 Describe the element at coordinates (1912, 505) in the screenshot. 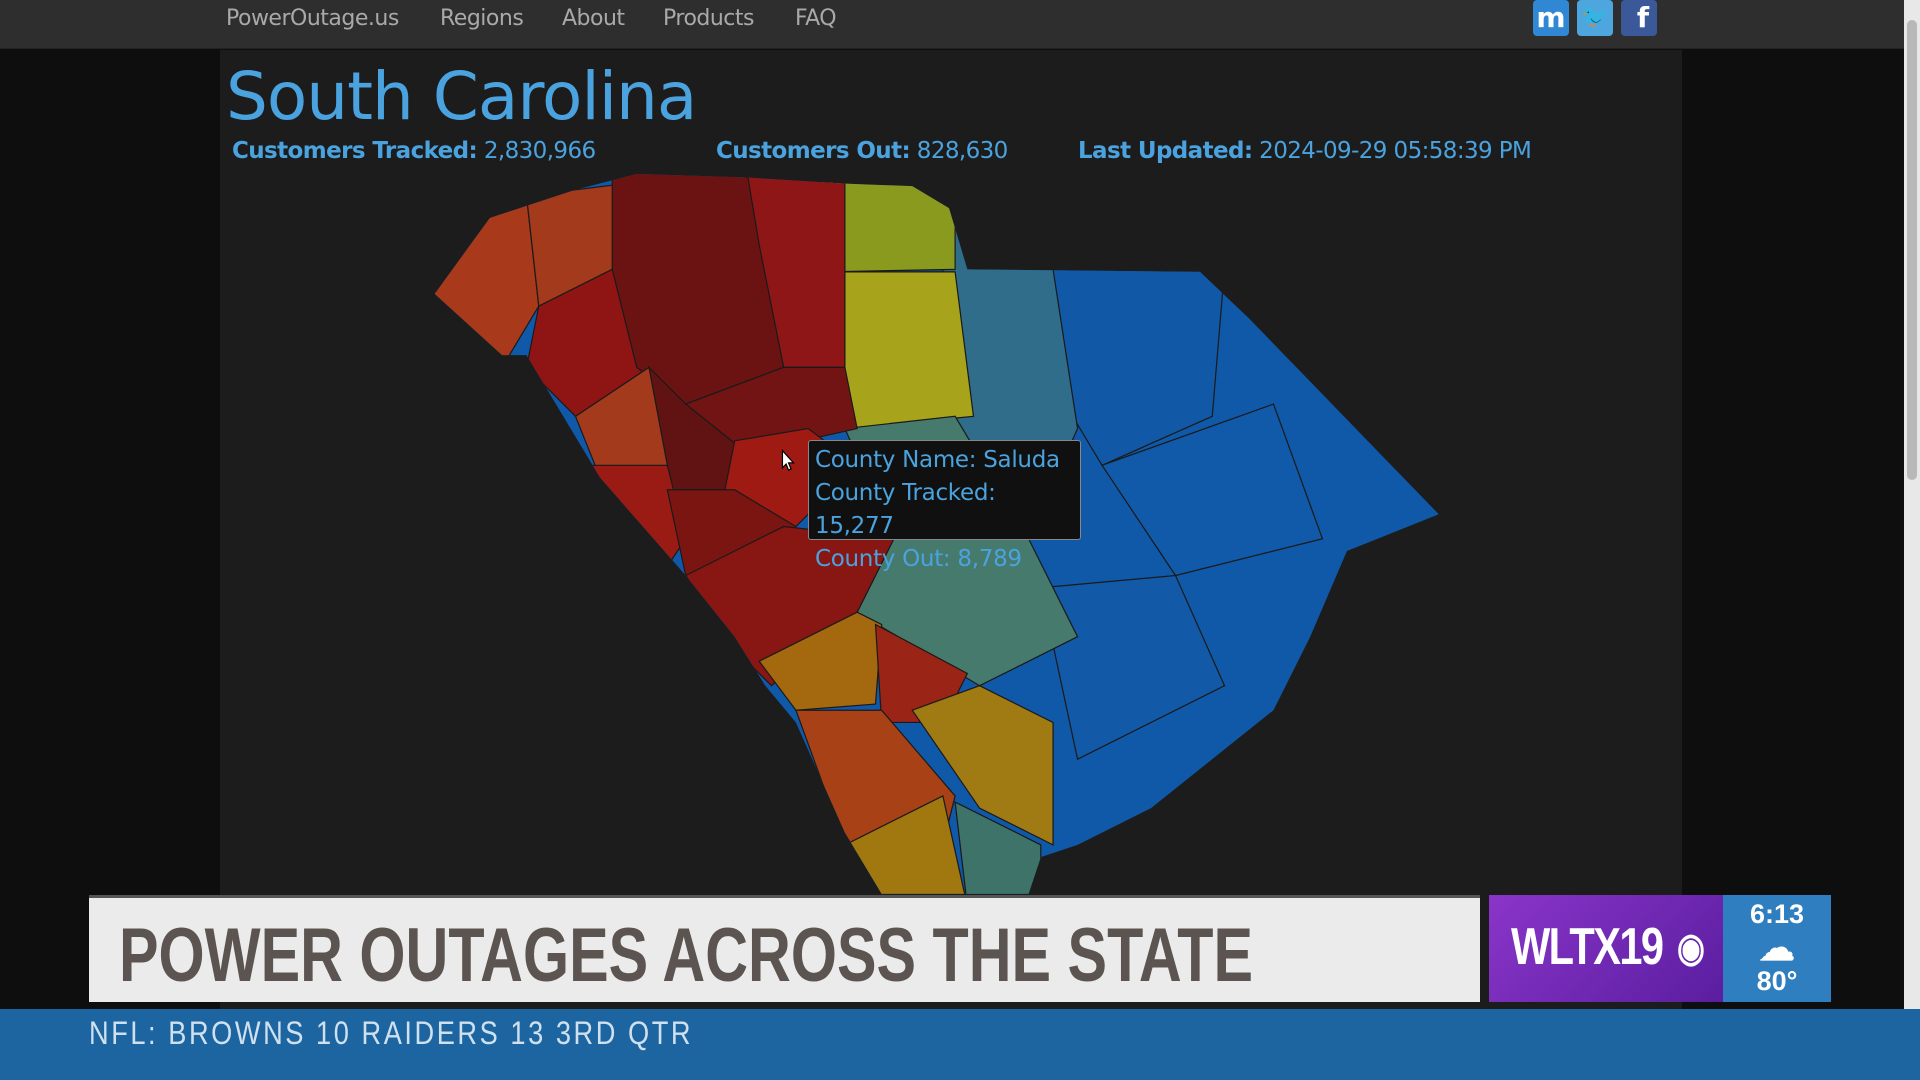

I see `scrollbar` at that location.